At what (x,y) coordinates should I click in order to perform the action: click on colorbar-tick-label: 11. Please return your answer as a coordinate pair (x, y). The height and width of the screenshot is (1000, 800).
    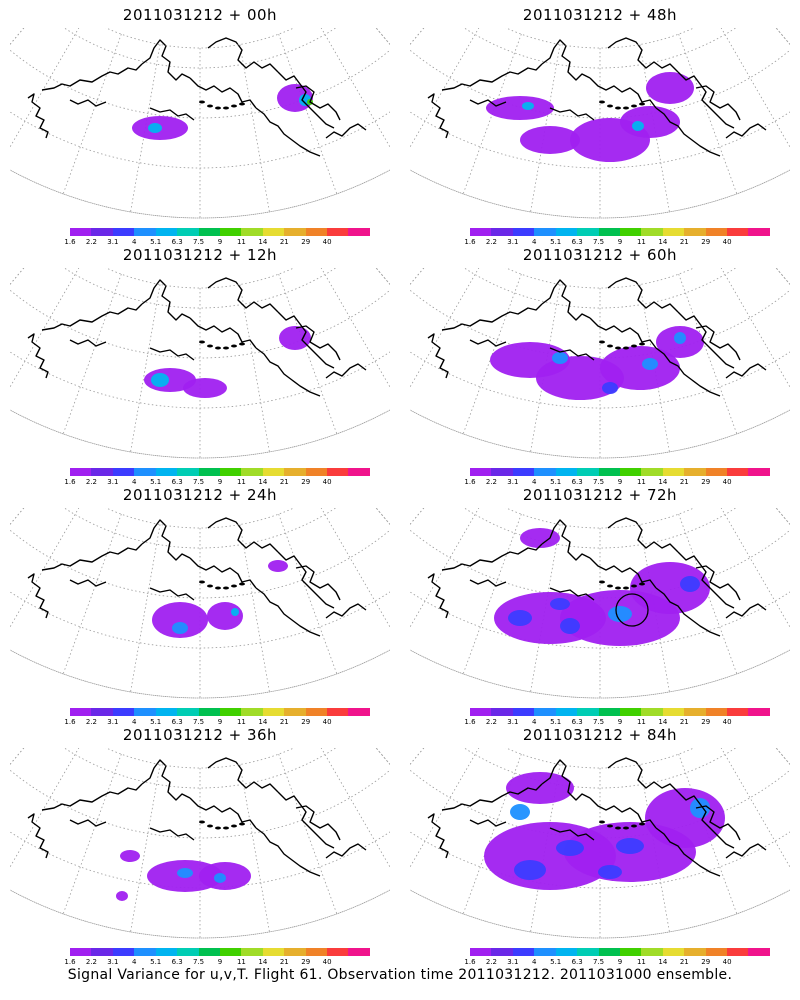
    Looking at the image, I should click on (241, 962).